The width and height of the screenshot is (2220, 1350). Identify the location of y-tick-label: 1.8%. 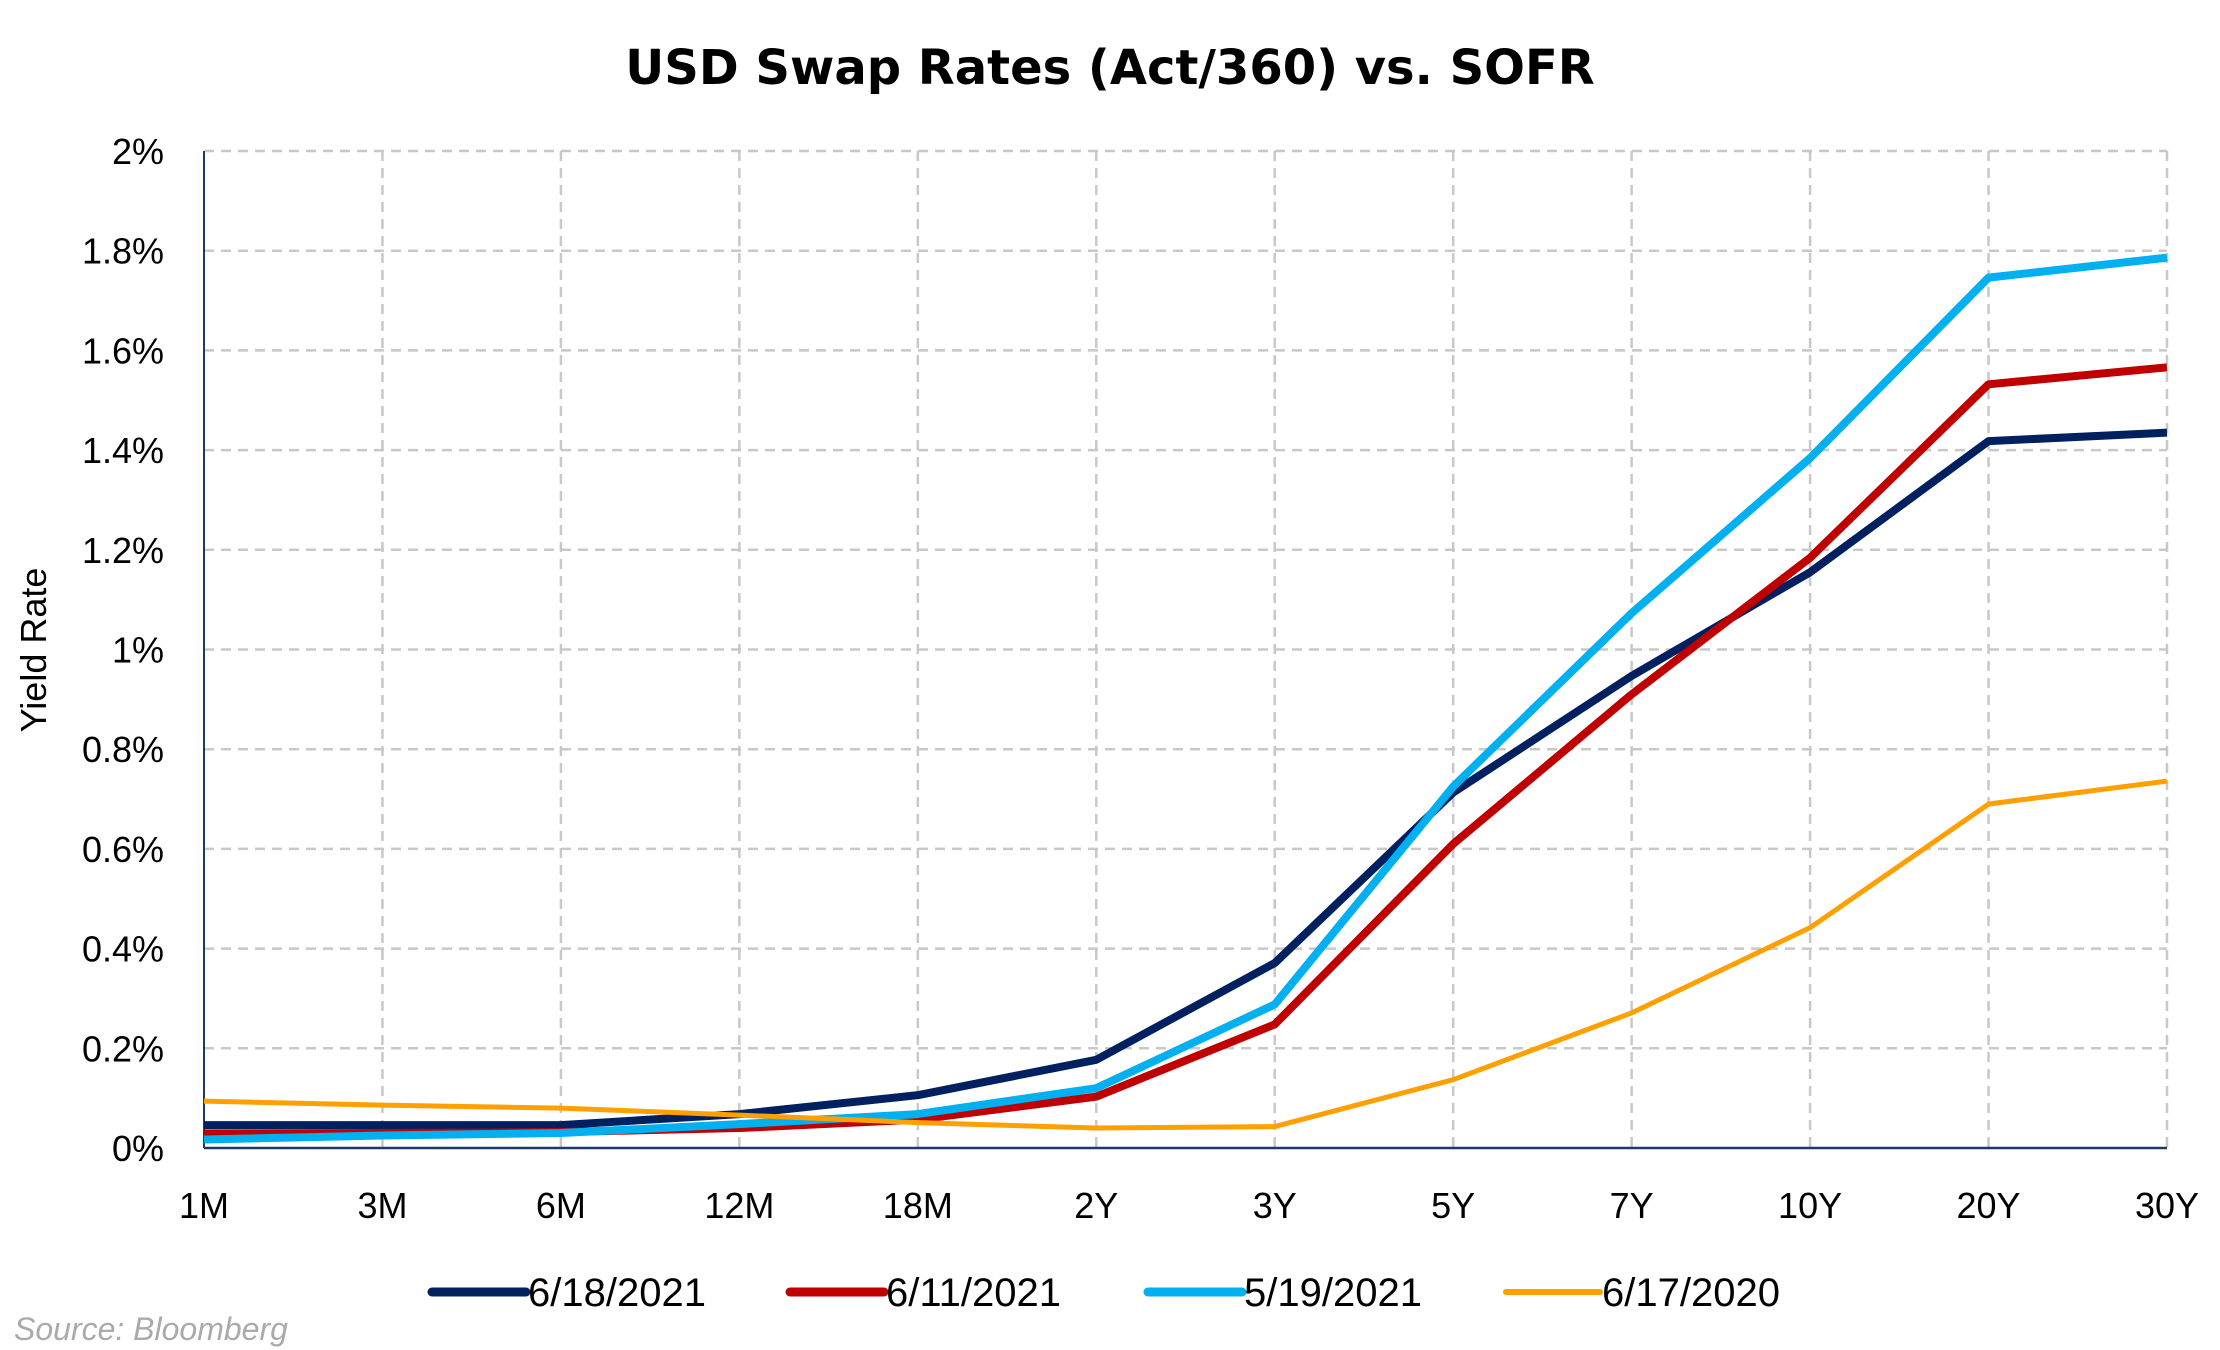
(123, 251).